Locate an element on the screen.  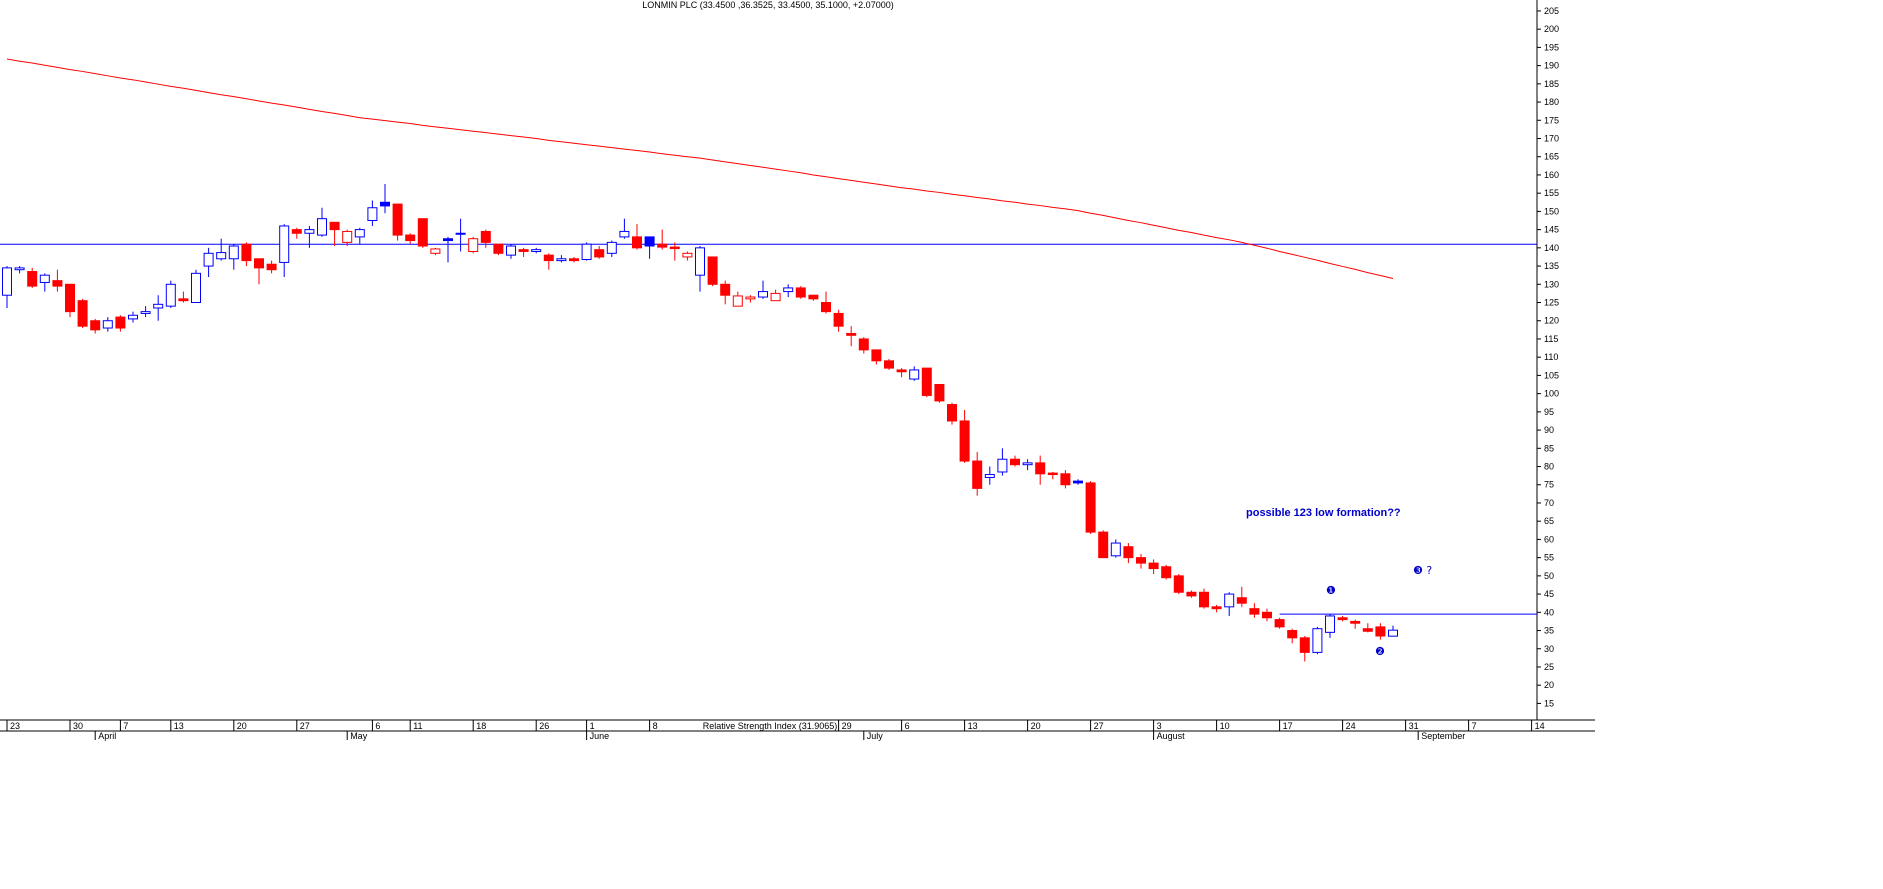
x-tick-label: 20 is located at coordinates (242, 726).